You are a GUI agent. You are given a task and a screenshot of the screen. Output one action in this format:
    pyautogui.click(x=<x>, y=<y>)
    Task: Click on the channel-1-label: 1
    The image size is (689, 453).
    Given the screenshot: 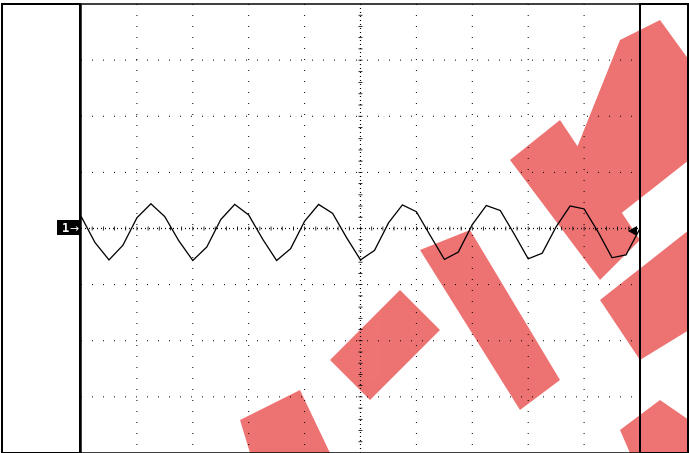 What is the action you would take?
    pyautogui.click(x=65, y=228)
    